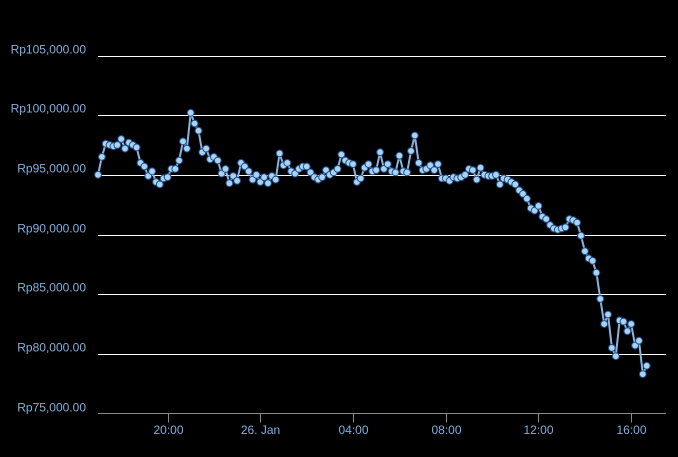 The width and height of the screenshot is (678, 457). Describe the element at coordinates (51, 169) in the screenshot. I see `y-tick-label: Rp95,000.00` at that location.